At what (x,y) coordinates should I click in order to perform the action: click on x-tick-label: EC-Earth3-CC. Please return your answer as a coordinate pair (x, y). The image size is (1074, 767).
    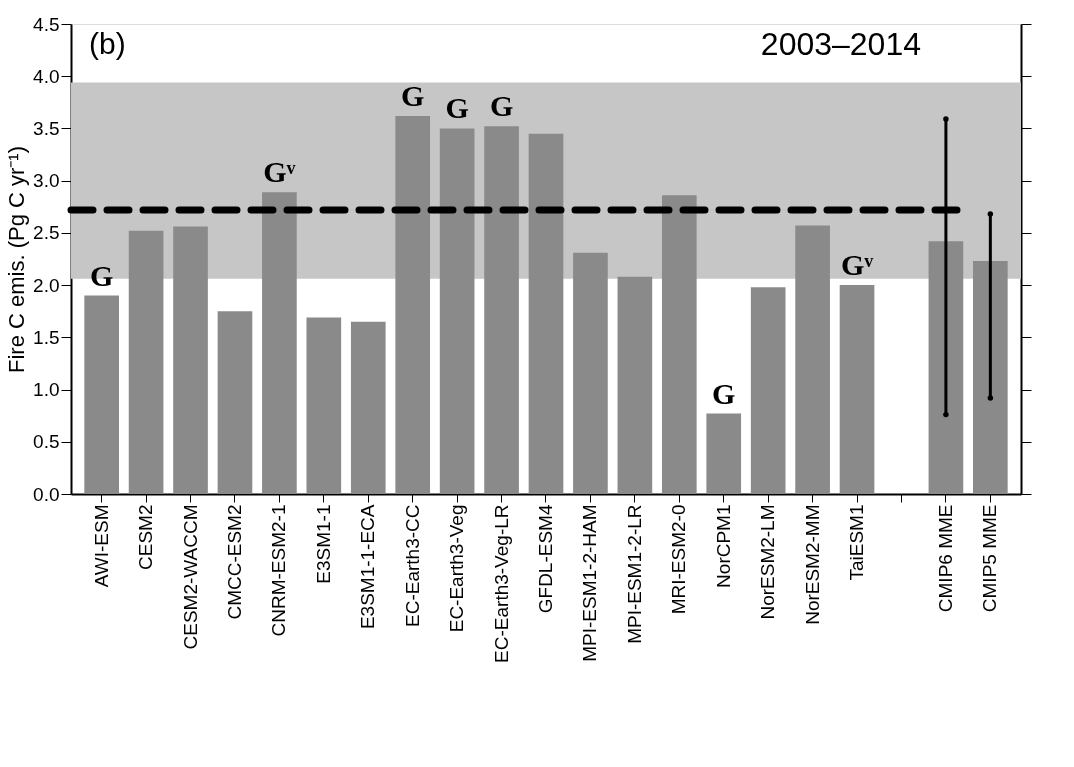
    Looking at the image, I should click on (412, 565).